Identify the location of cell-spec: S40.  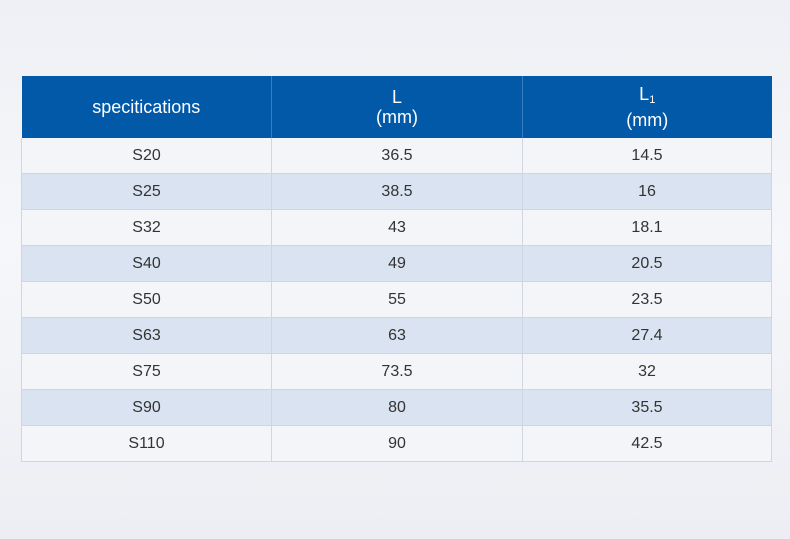
(146, 263).